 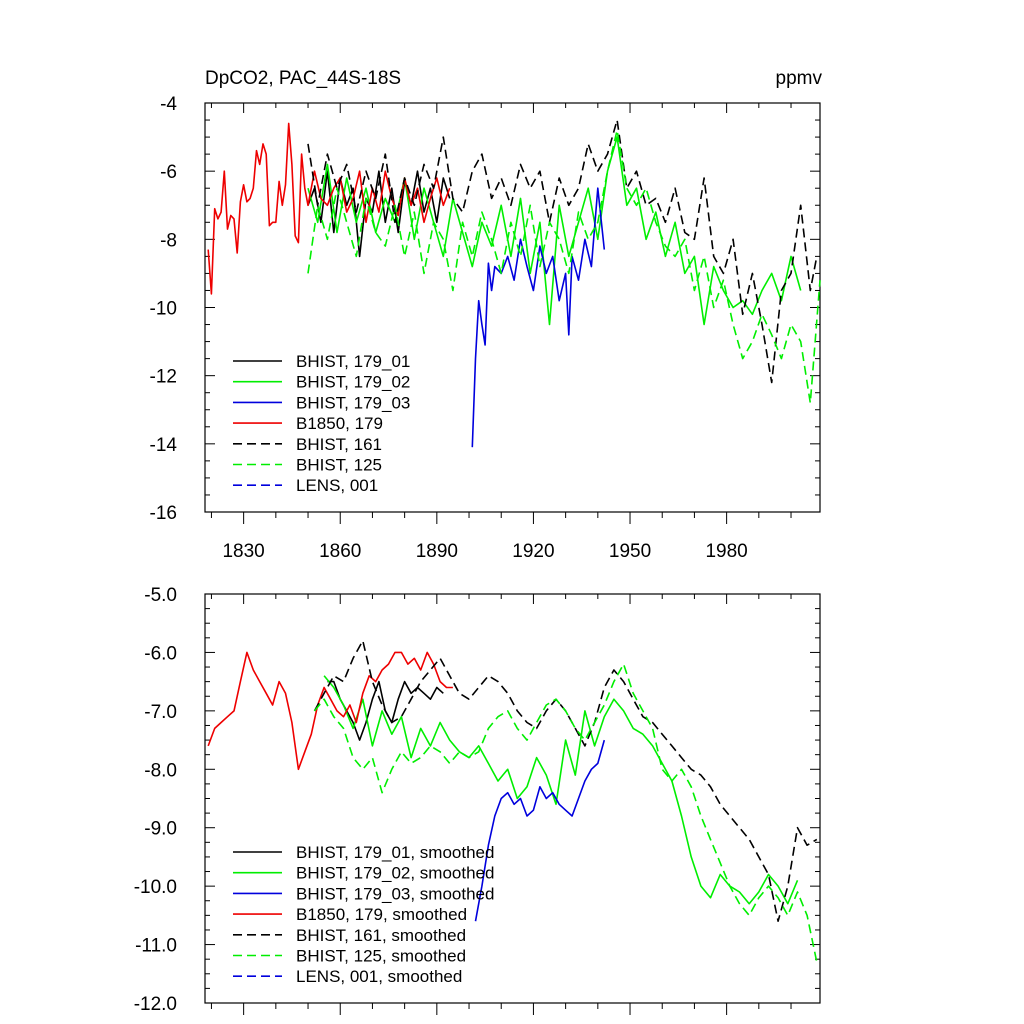 I want to click on x-tick-label: 1920, so click(x=533, y=551).